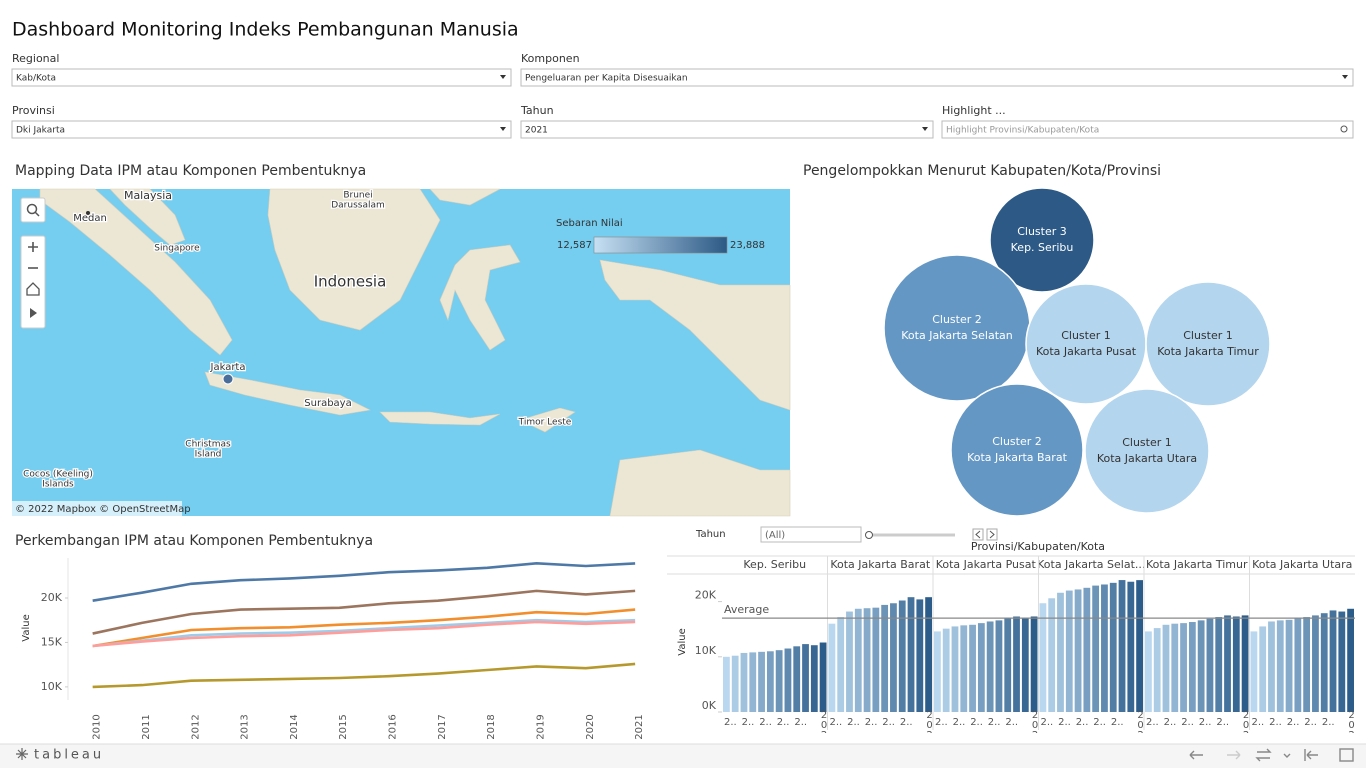  Describe the element at coordinates (69, 755) in the screenshot. I see `tableau-logo: tableau` at that location.